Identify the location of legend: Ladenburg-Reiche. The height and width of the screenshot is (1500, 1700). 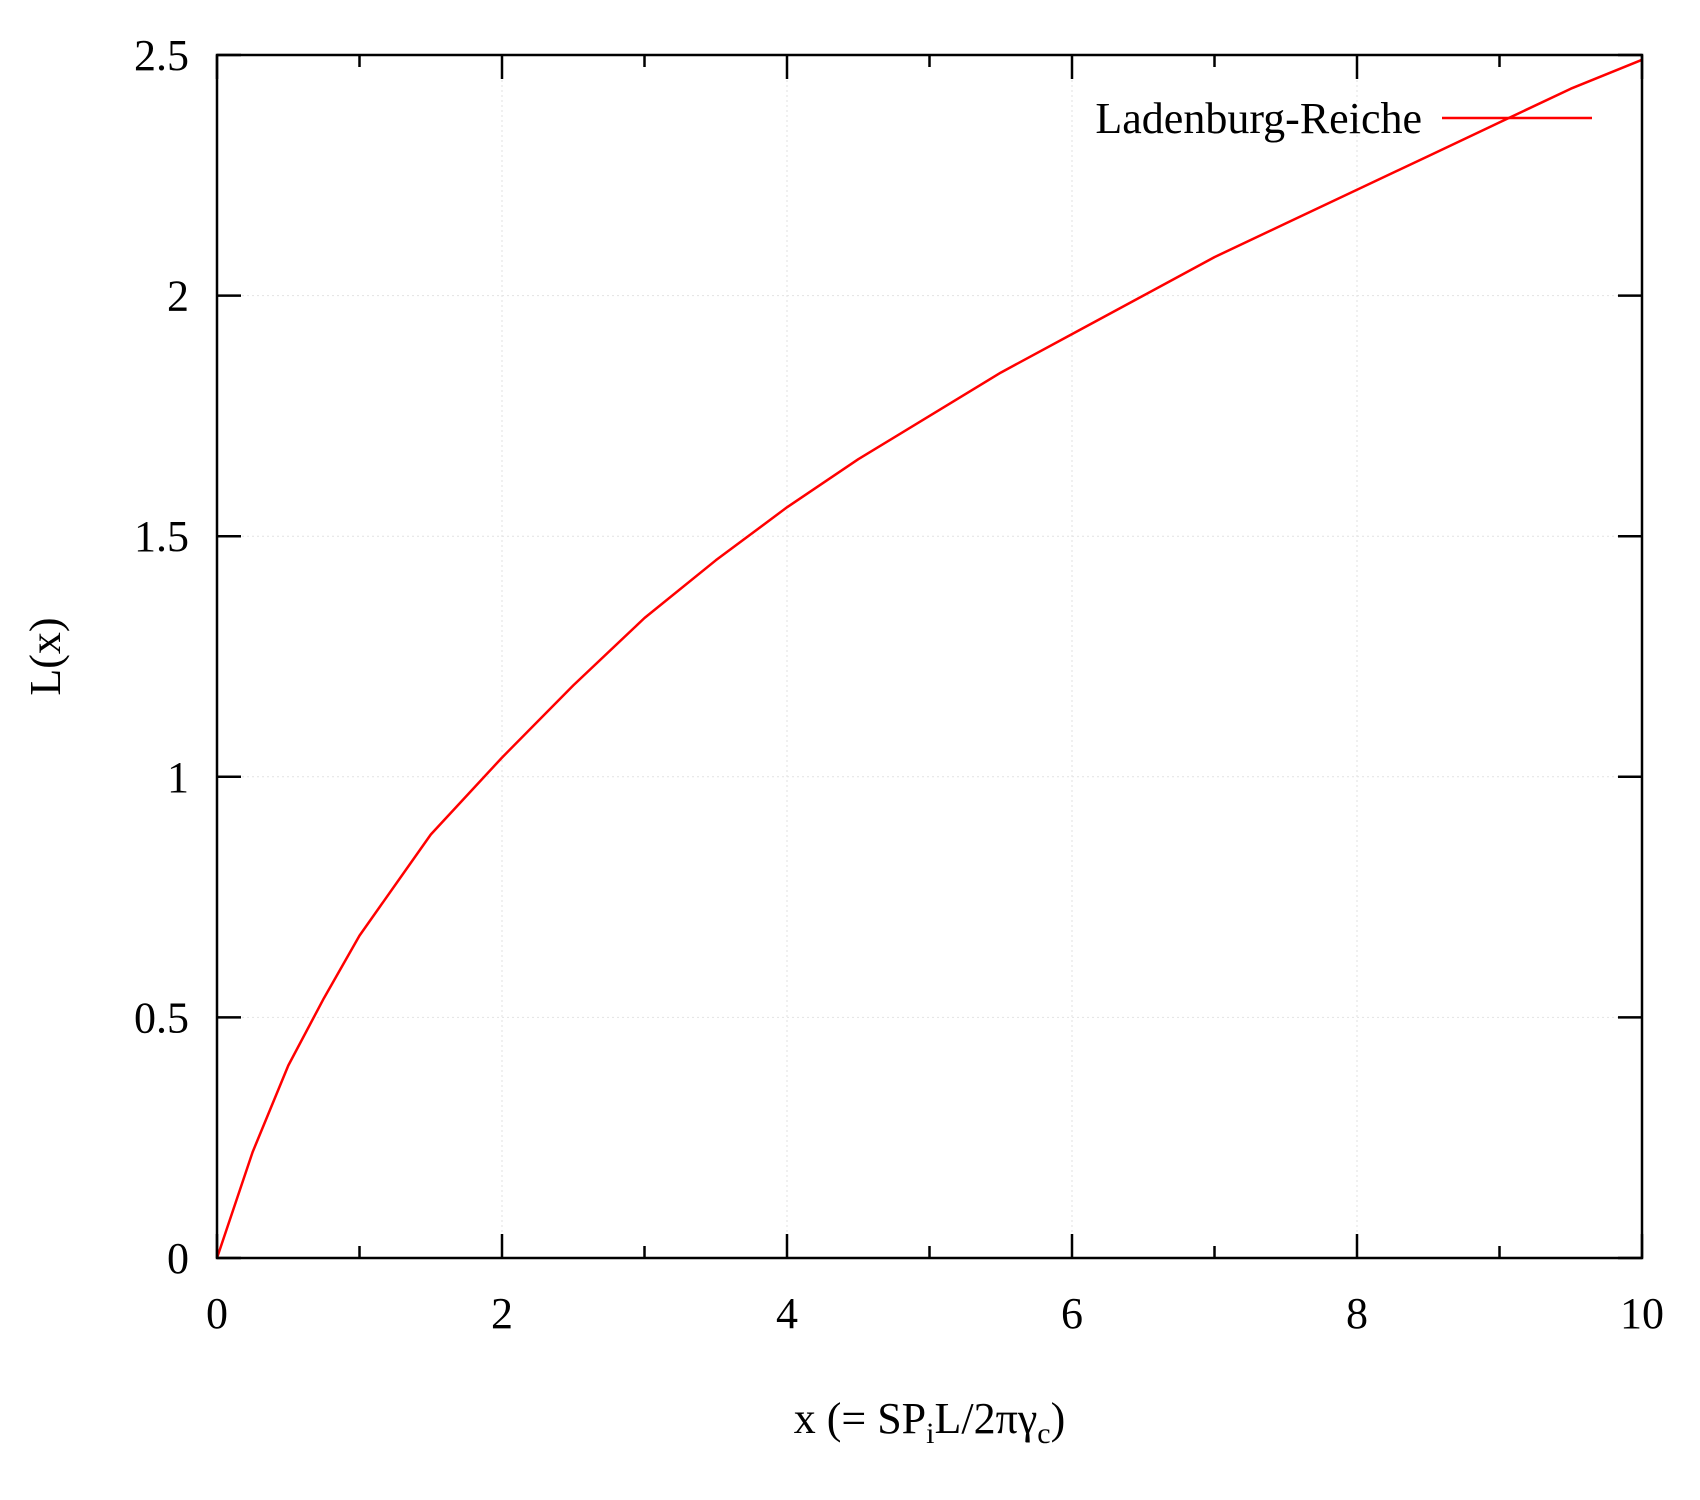
(1343, 118).